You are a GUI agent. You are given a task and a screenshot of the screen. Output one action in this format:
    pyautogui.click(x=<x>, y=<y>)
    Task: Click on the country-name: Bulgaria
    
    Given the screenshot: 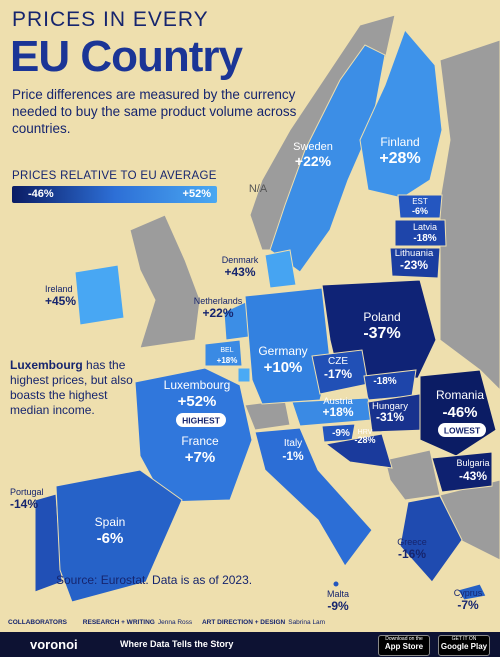 What is the action you would take?
    pyautogui.click(x=472, y=463)
    